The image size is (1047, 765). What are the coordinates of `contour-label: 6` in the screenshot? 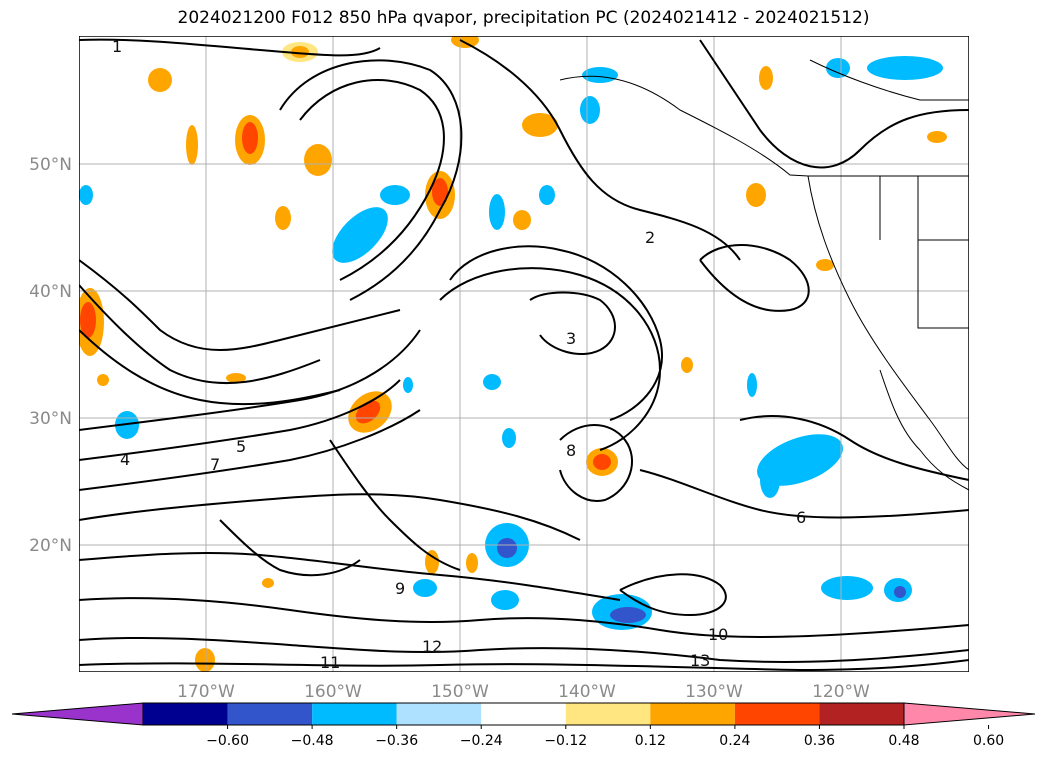 It's located at (801, 517).